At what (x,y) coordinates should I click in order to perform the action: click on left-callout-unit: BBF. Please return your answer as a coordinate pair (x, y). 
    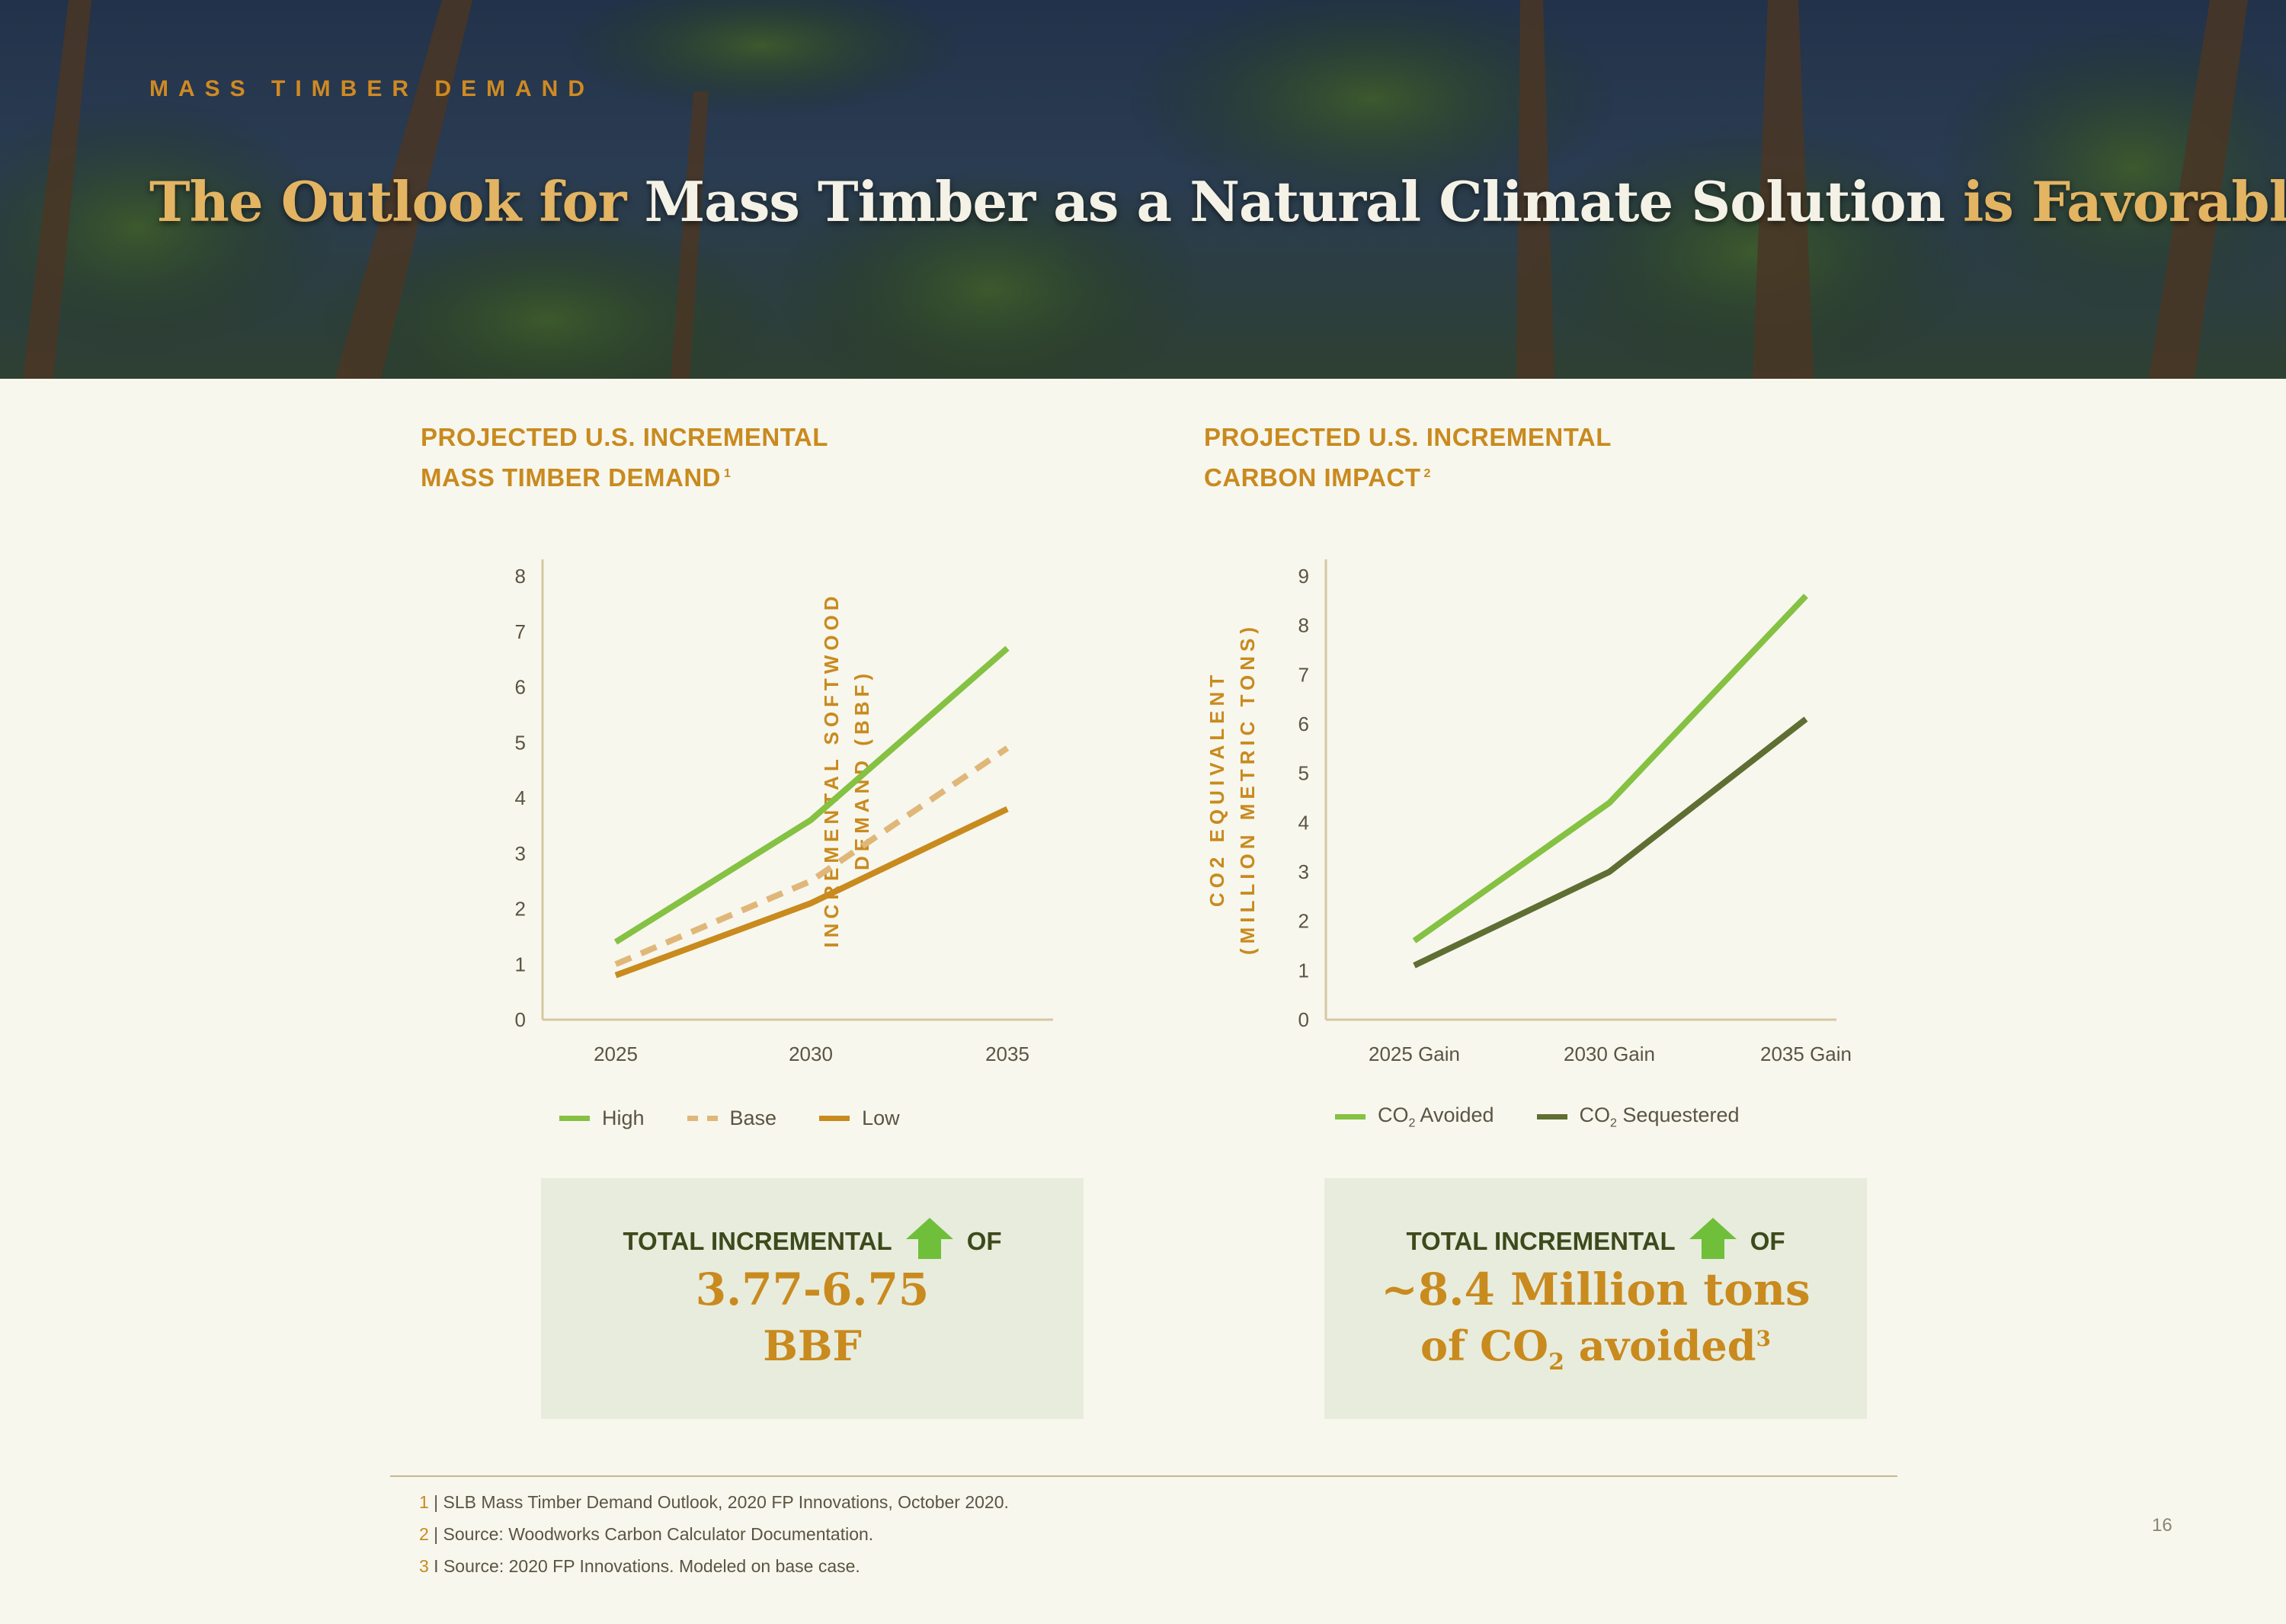
    Looking at the image, I should click on (812, 1345).